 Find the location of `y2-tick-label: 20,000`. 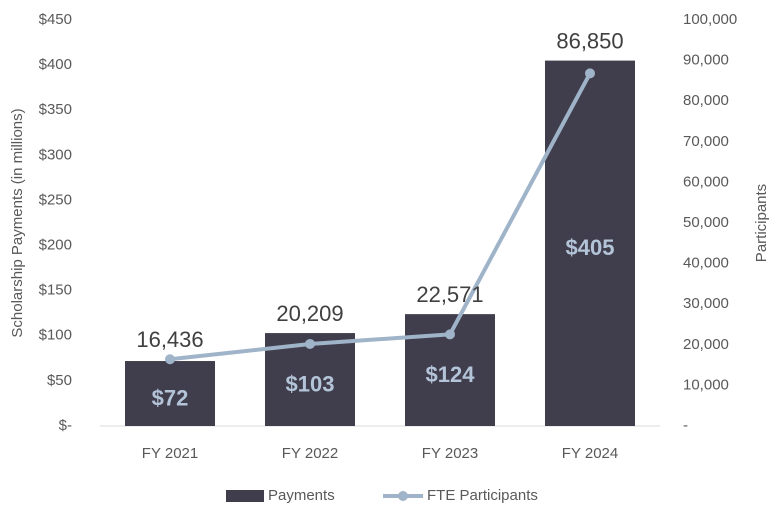

y2-tick-label: 20,000 is located at coordinates (706, 344).